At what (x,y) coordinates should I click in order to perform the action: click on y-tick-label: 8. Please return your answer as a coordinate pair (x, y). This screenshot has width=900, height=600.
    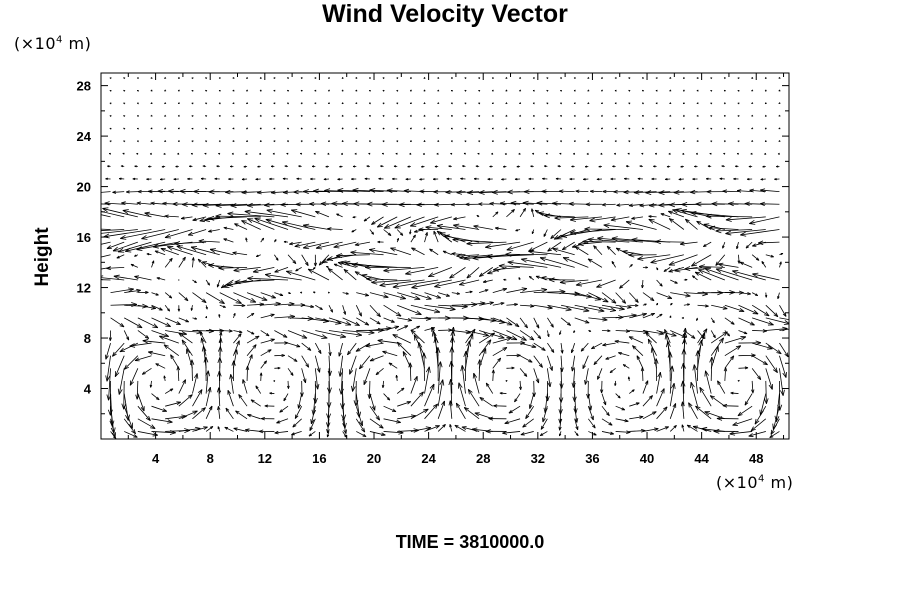
    Looking at the image, I should click on (87, 338).